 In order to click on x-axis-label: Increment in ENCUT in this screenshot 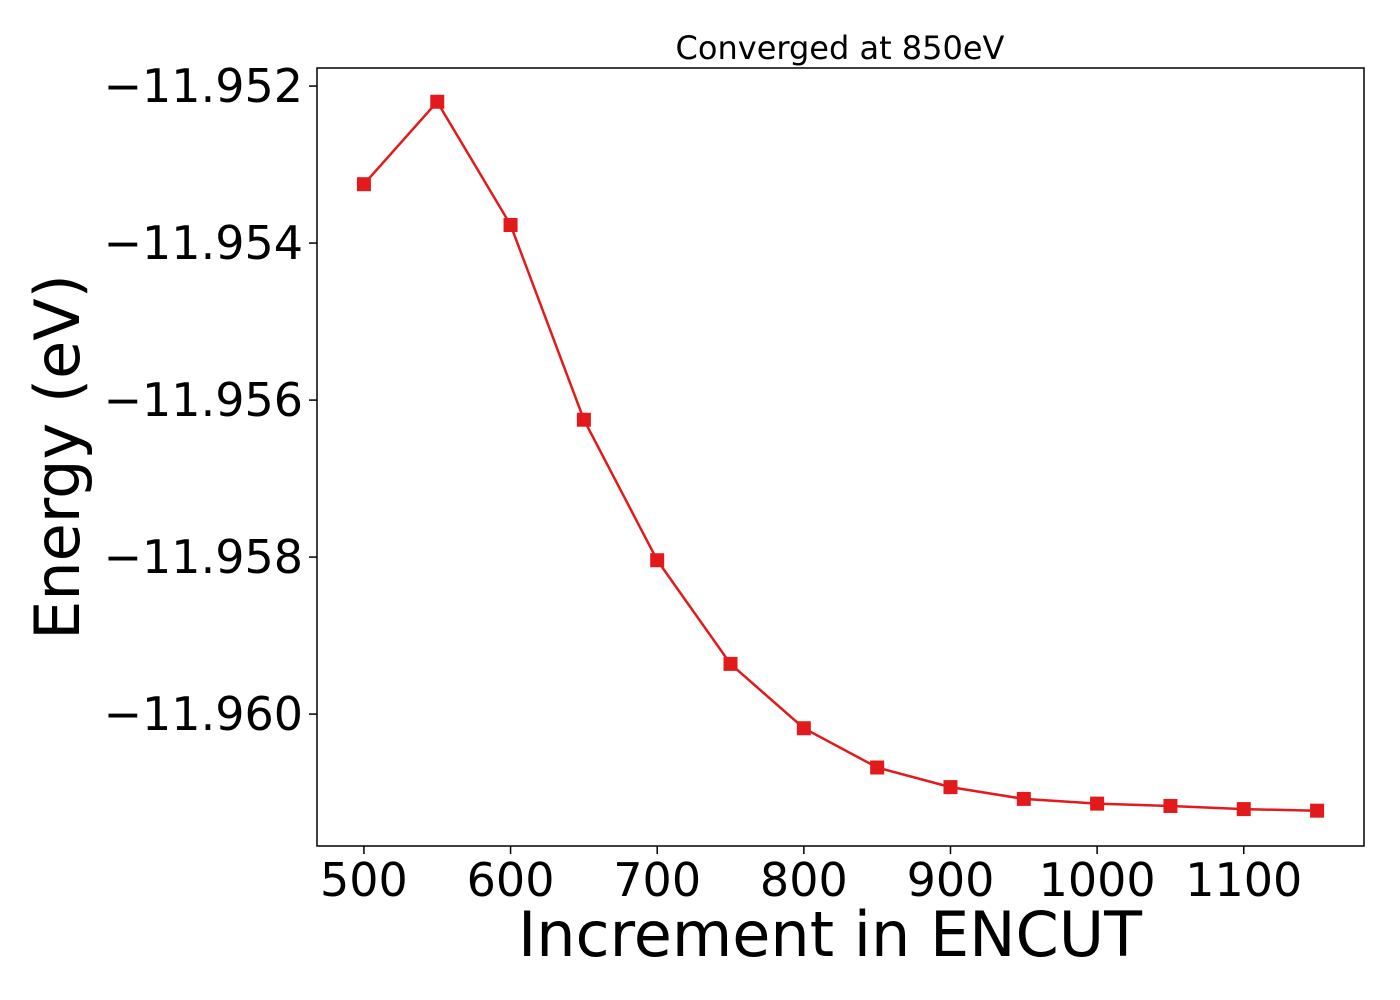, I will do `click(830, 934)`.